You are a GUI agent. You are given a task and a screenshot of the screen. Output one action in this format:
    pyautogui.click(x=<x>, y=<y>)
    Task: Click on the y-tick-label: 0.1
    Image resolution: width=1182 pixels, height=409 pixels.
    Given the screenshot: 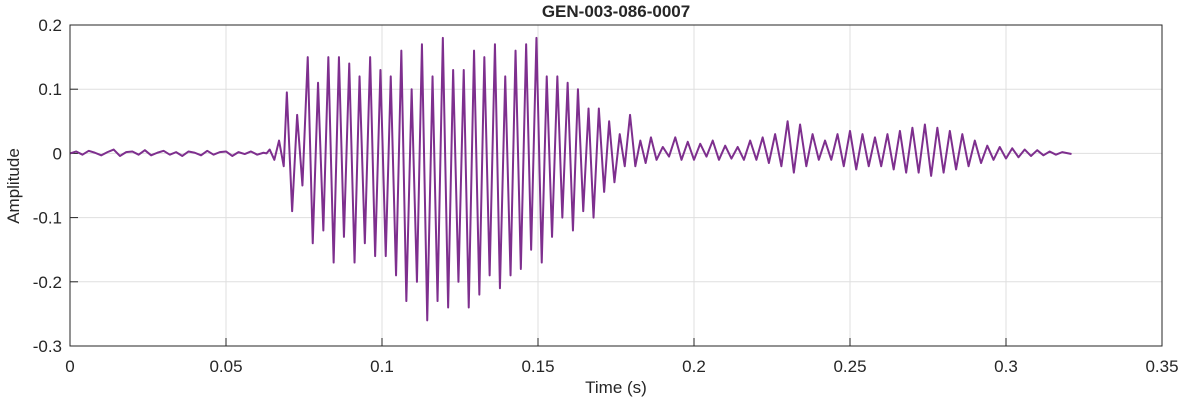 What is the action you would take?
    pyautogui.click(x=50, y=89)
    